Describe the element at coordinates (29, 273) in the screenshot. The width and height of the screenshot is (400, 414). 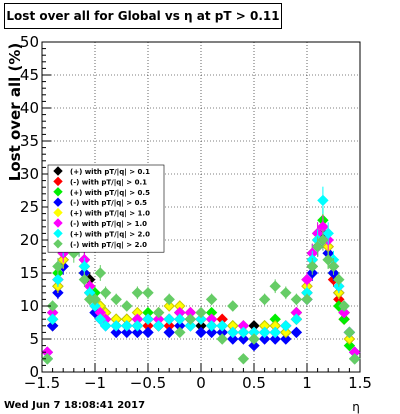
I see `y-tick-label: 15` at that location.